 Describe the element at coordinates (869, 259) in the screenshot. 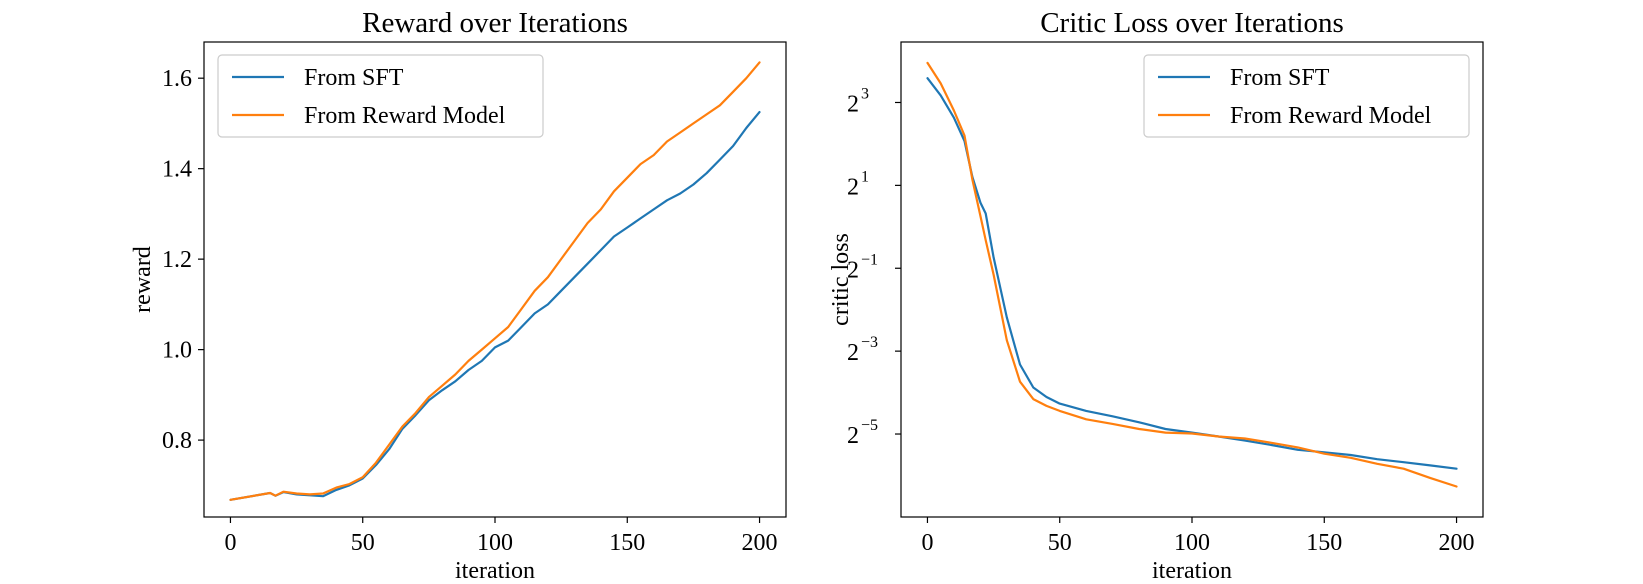

I see `y-tick-exponent: −1` at that location.